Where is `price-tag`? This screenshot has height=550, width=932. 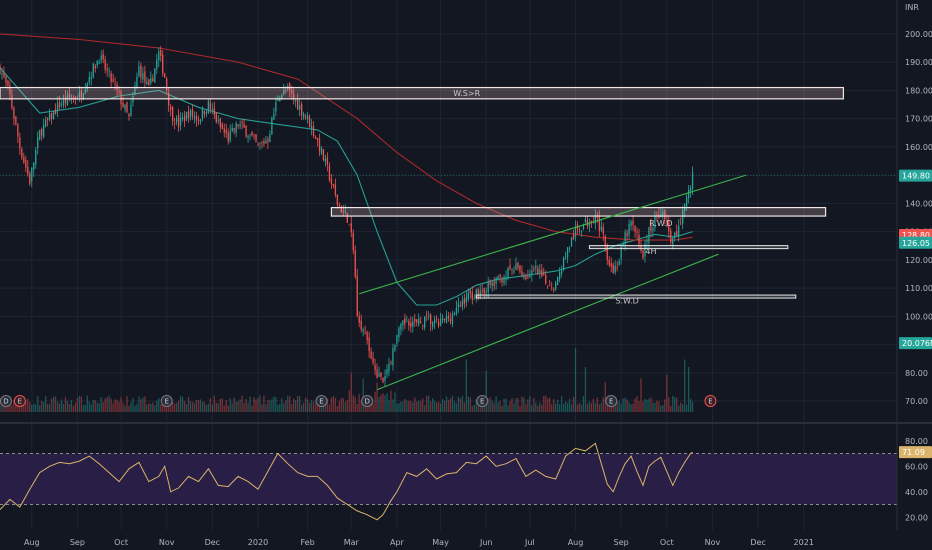
price-tag is located at coordinates (915, 343).